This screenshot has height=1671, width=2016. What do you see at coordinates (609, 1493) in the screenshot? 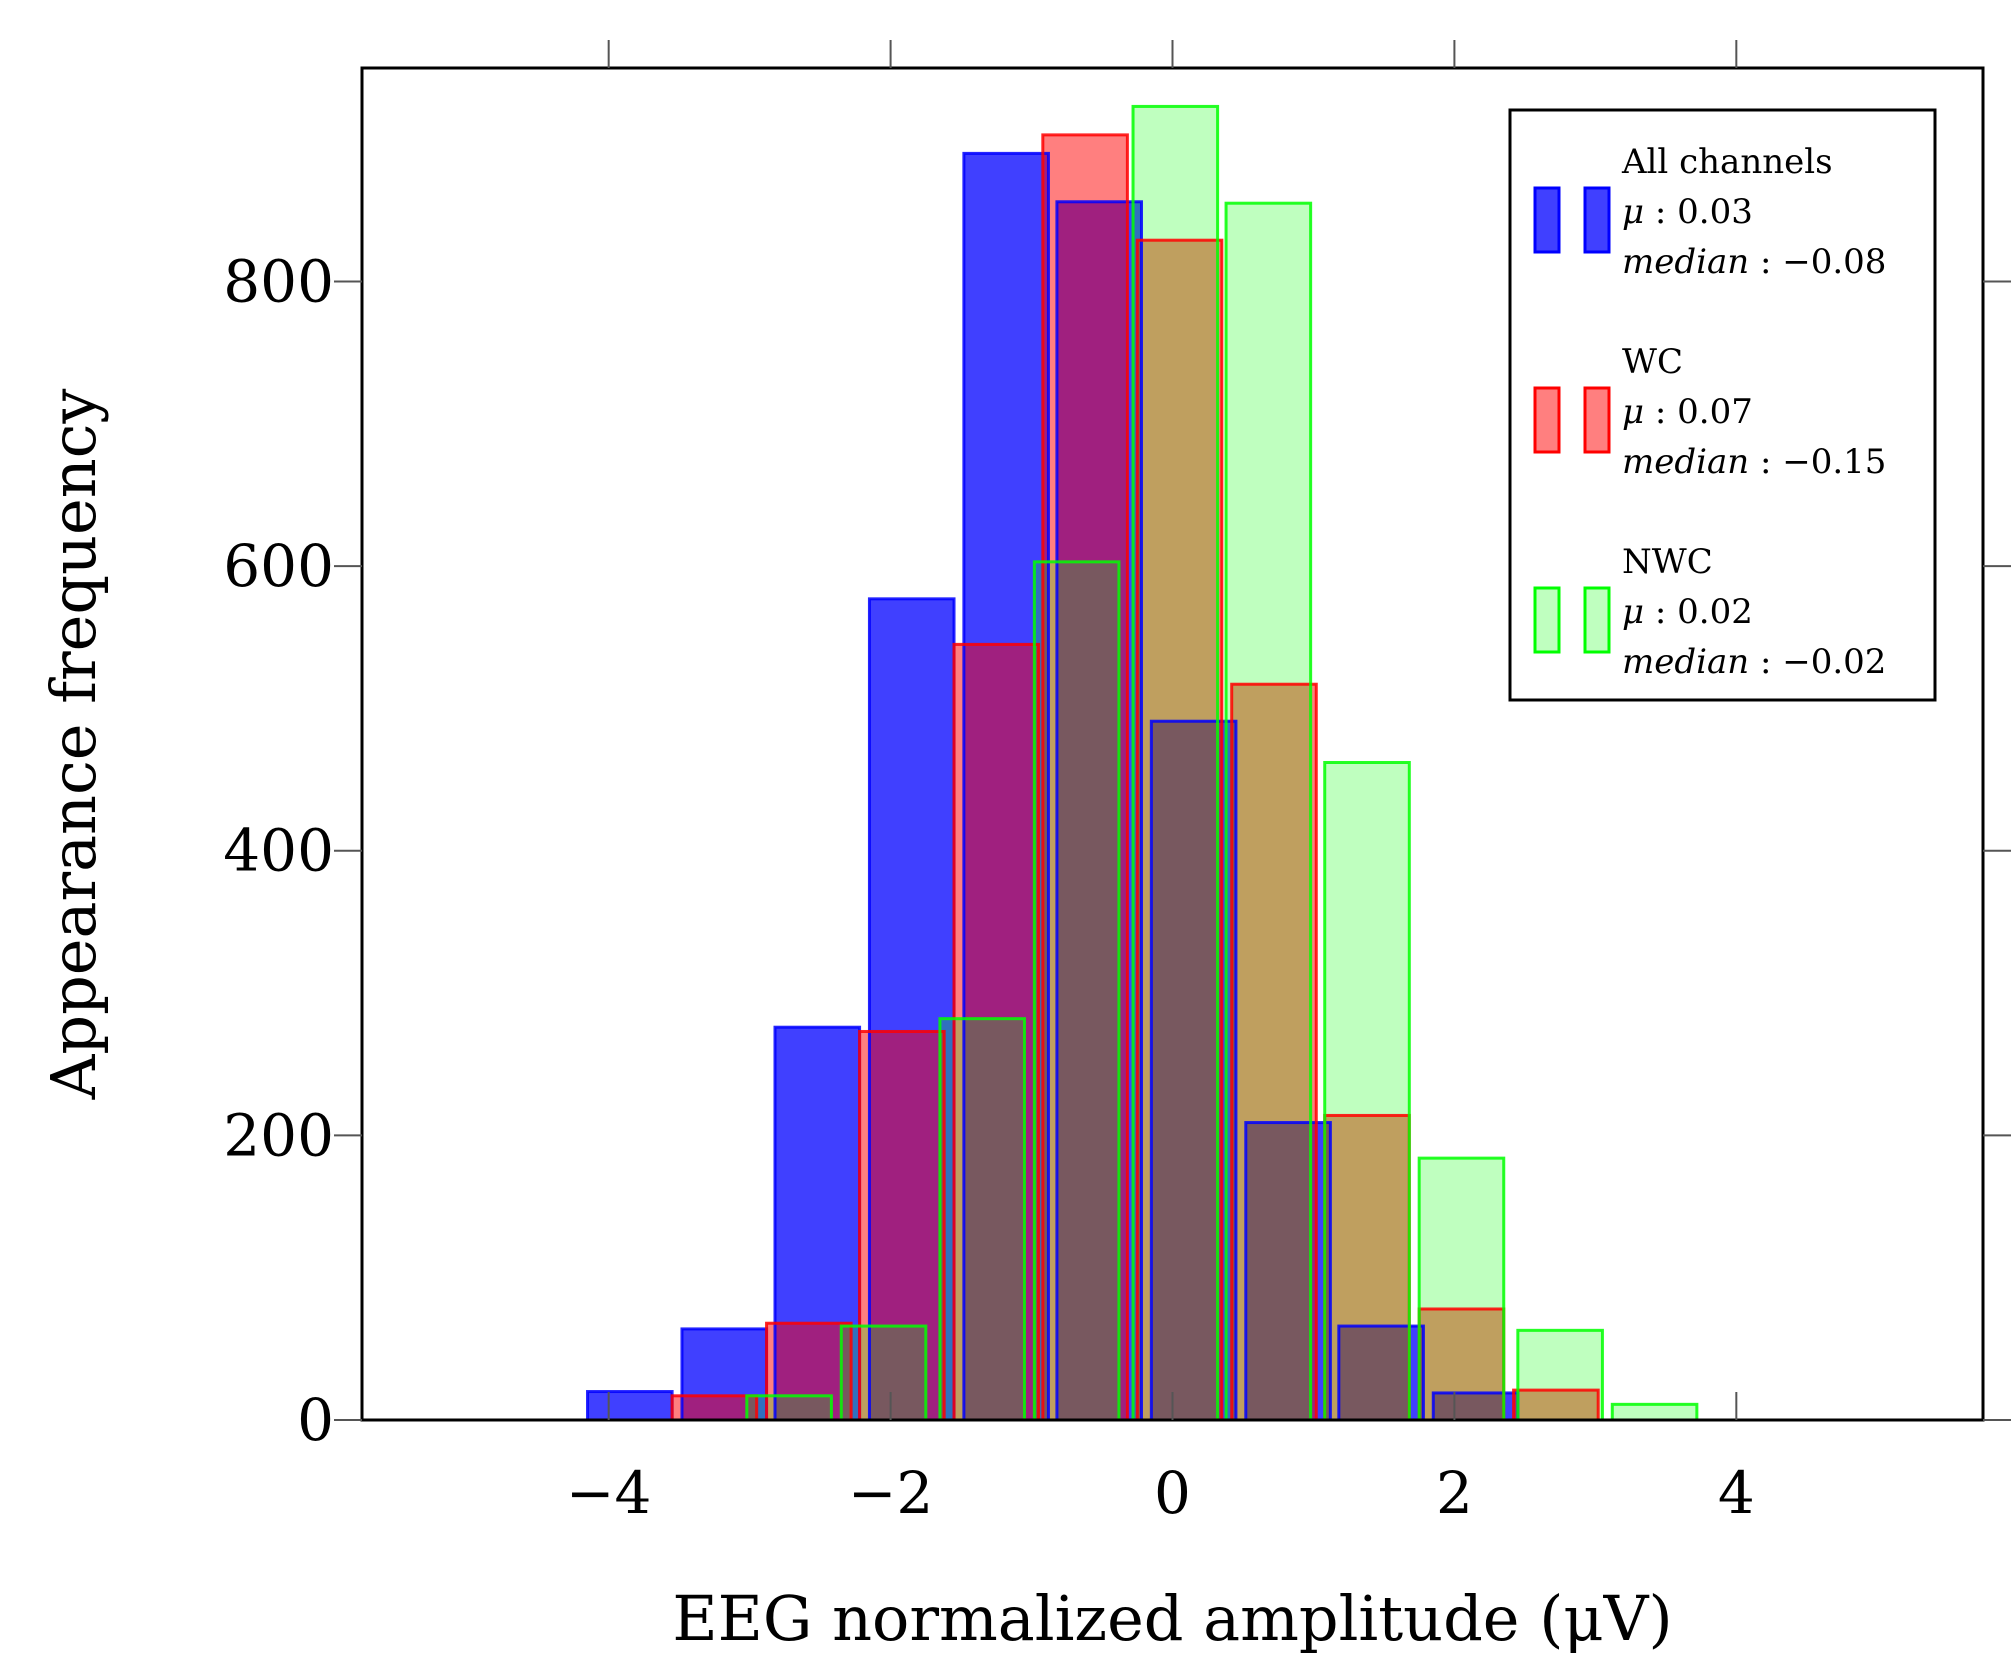
I see `x-tick-label: −4` at bounding box center [609, 1493].